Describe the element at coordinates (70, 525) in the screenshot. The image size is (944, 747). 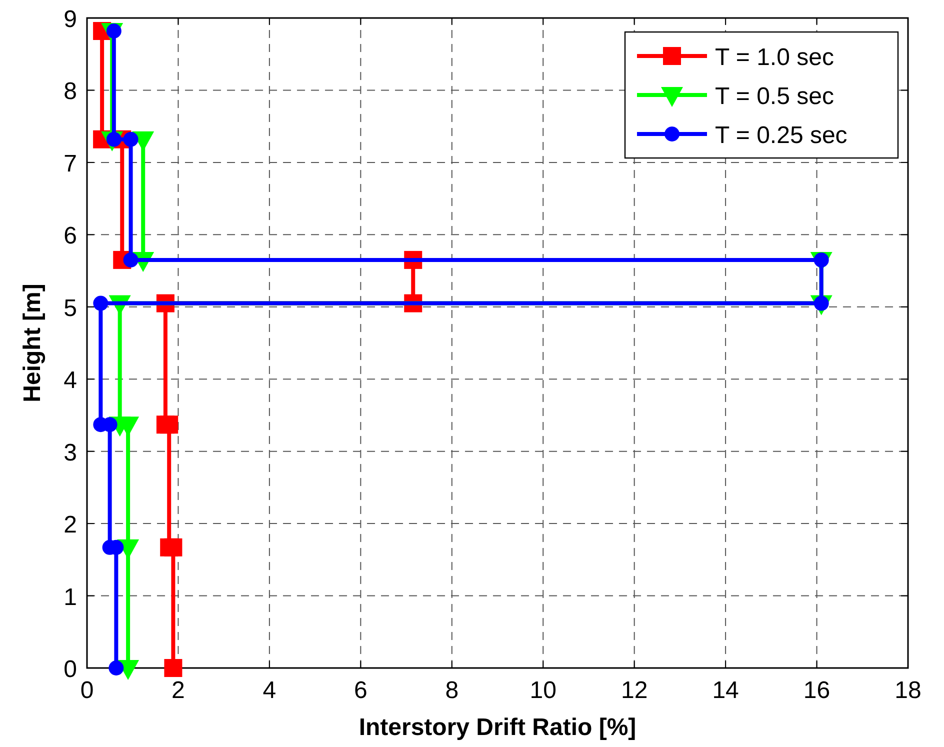
I see `y-tick-label: 2` at that location.